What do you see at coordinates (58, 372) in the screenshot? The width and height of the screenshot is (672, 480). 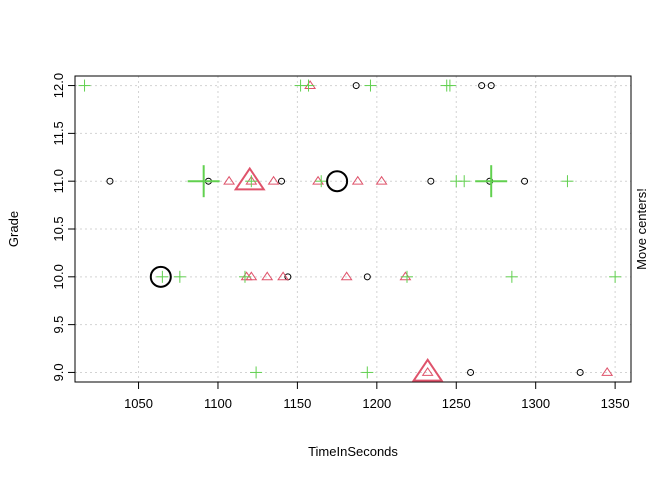 I see `y-tick-label: 9.0` at bounding box center [58, 372].